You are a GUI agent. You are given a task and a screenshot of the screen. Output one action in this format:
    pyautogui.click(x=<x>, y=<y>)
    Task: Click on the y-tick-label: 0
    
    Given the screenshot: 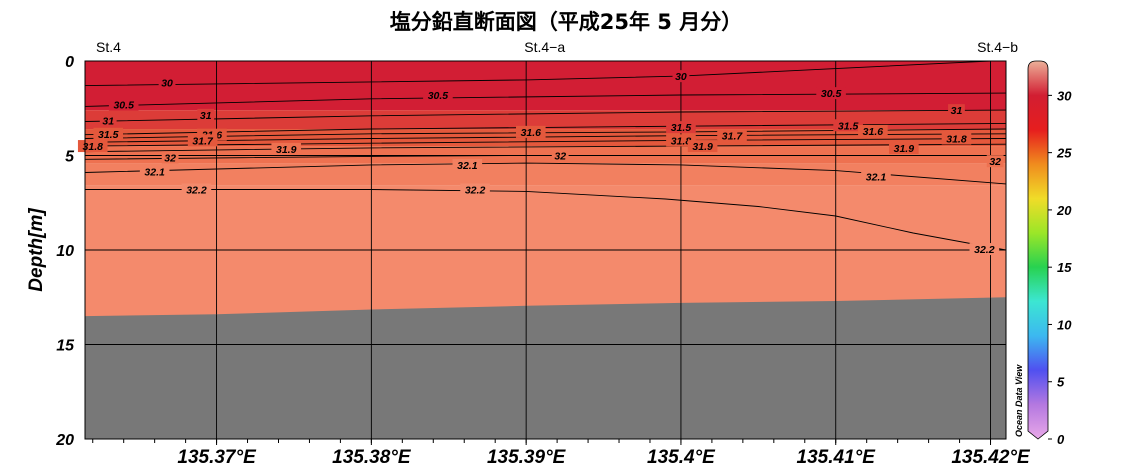 What is the action you would take?
    pyautogui.click(x=69, y=62)
    